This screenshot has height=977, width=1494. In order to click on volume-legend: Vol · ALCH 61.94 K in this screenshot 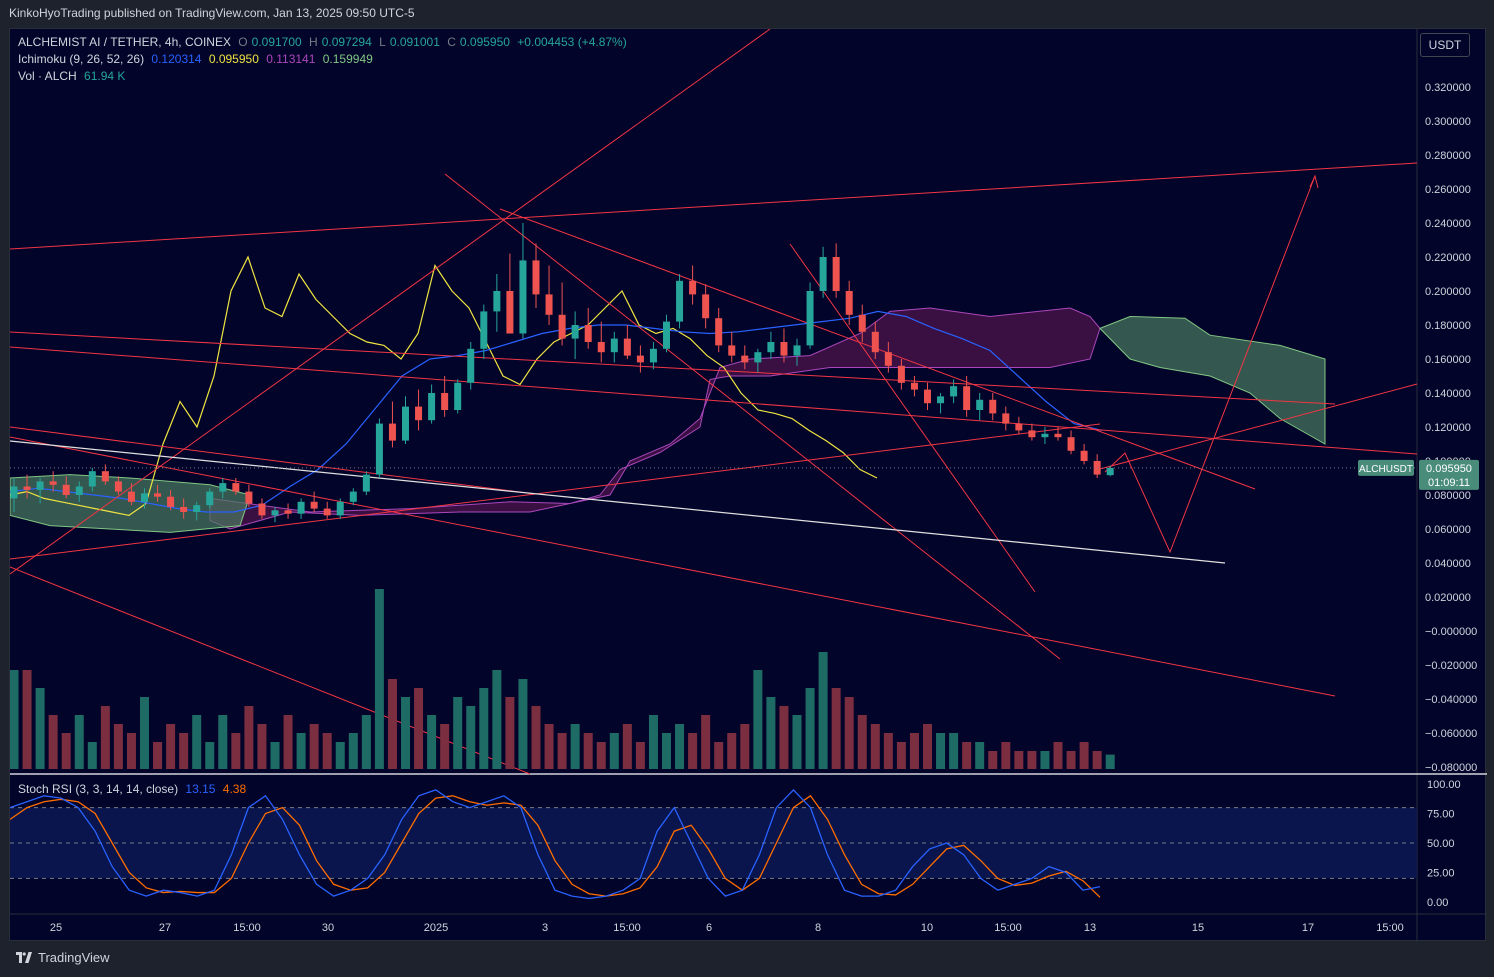, I will do `click(73, 76)`.